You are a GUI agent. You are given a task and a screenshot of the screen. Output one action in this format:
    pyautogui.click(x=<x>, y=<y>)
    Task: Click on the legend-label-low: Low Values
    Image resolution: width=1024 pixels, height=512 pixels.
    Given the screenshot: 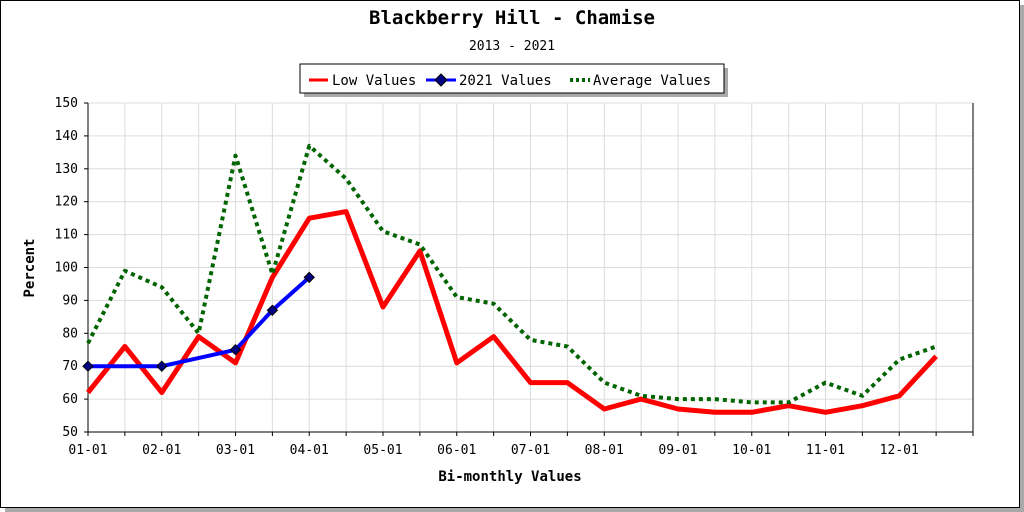 What is the action you would take?
    pyautogui.click(x=374, y=81)
    